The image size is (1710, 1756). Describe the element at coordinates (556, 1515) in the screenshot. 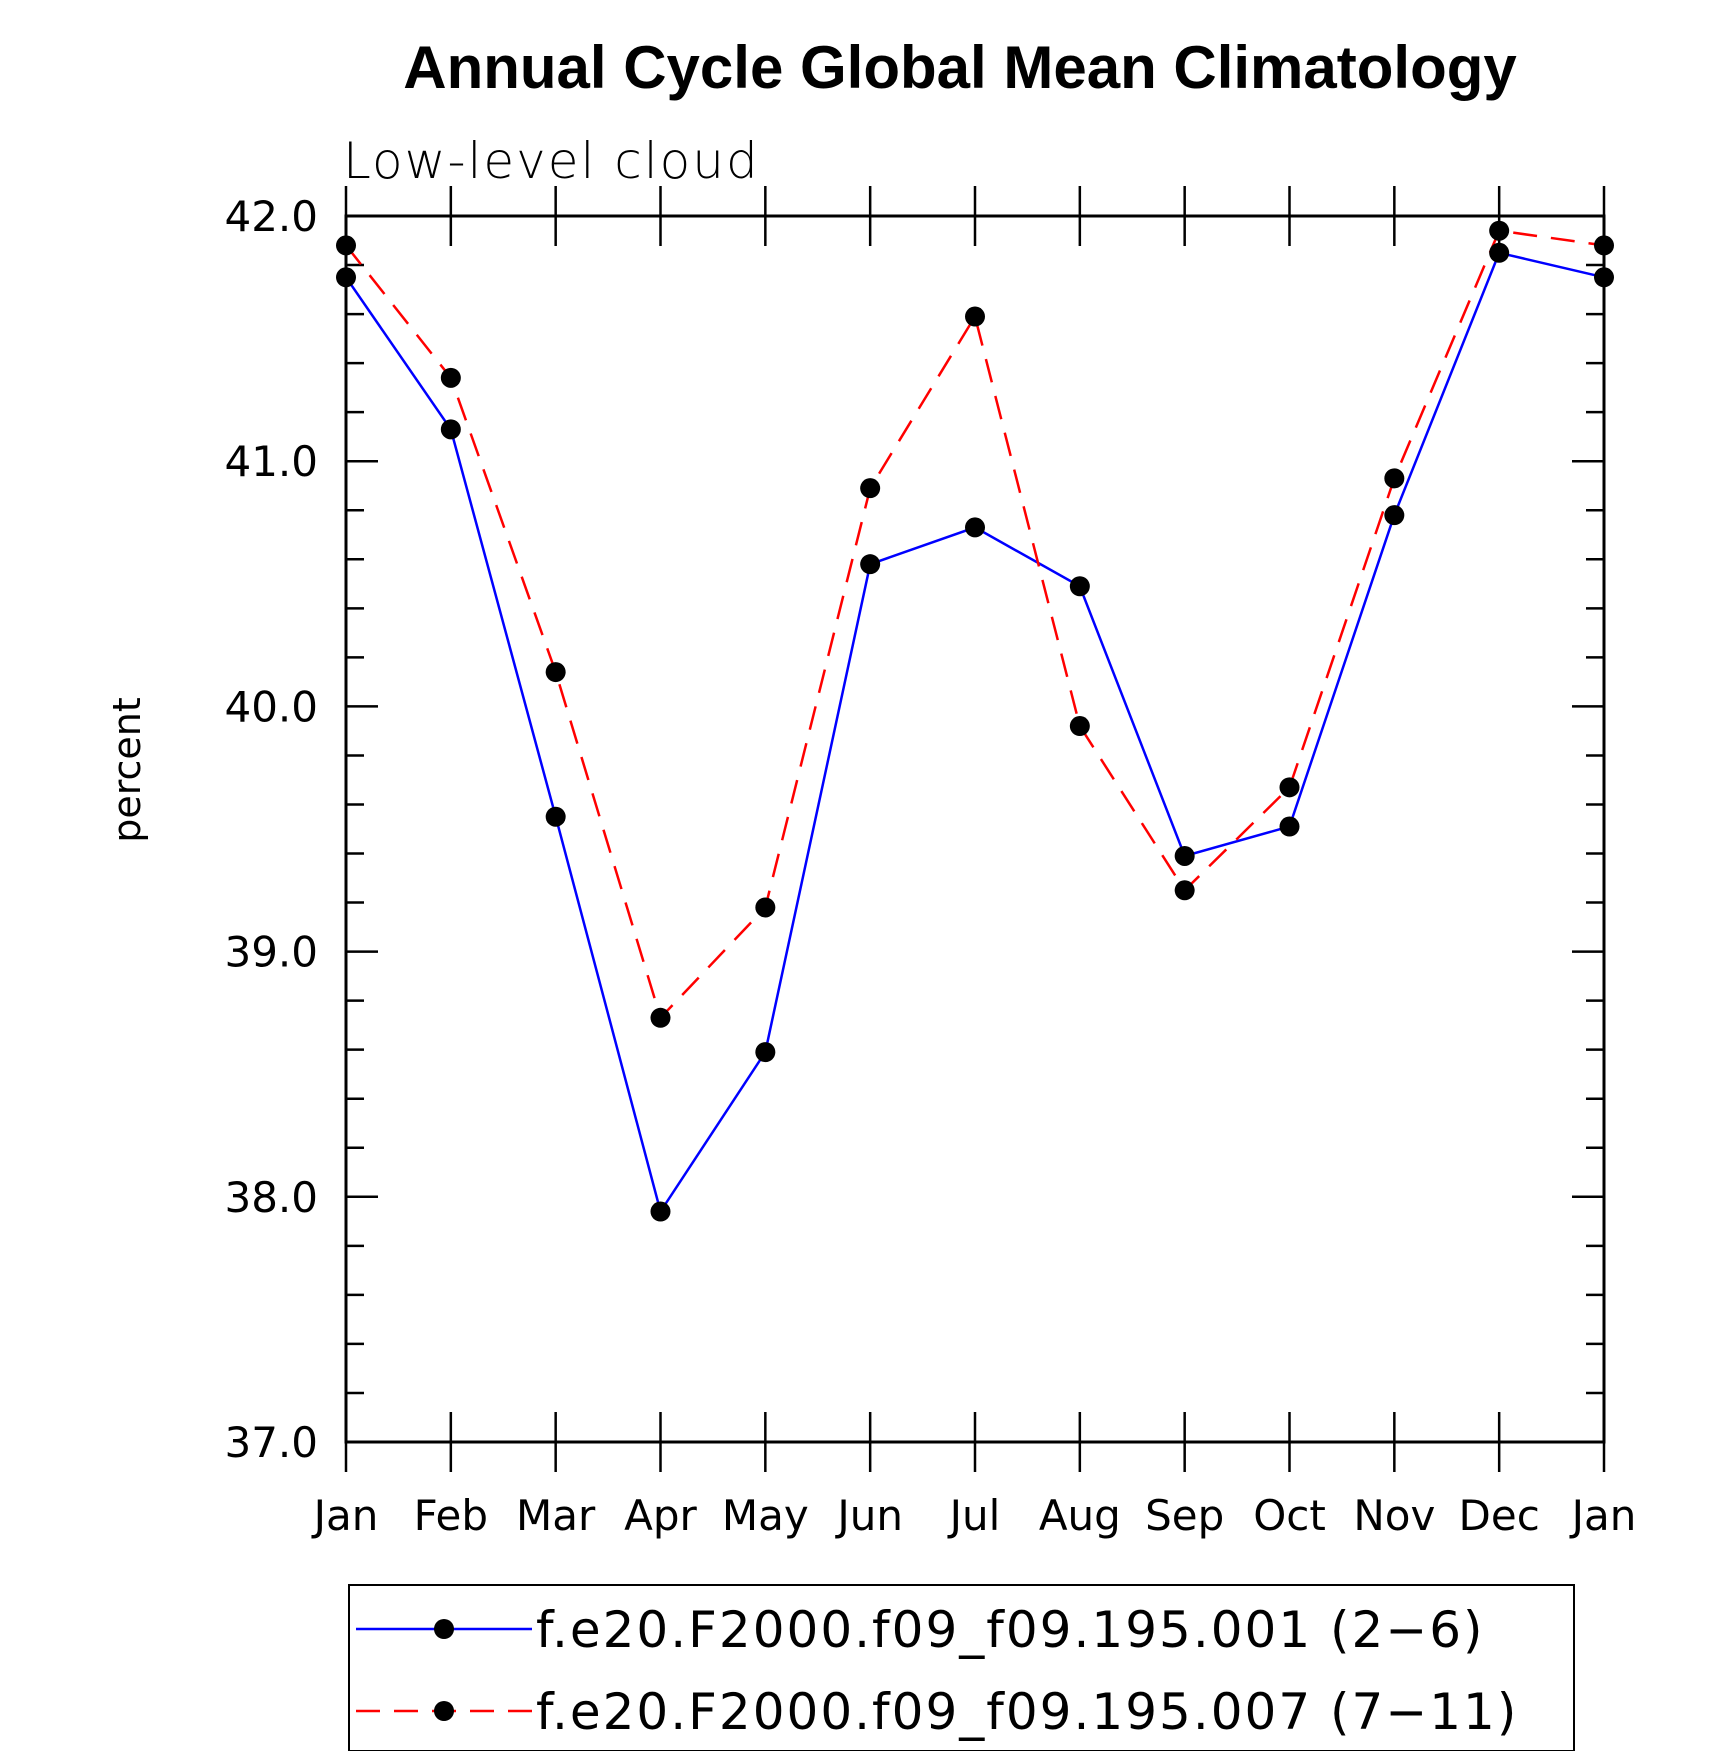

I see `x-tick-label: Mar` at that location.